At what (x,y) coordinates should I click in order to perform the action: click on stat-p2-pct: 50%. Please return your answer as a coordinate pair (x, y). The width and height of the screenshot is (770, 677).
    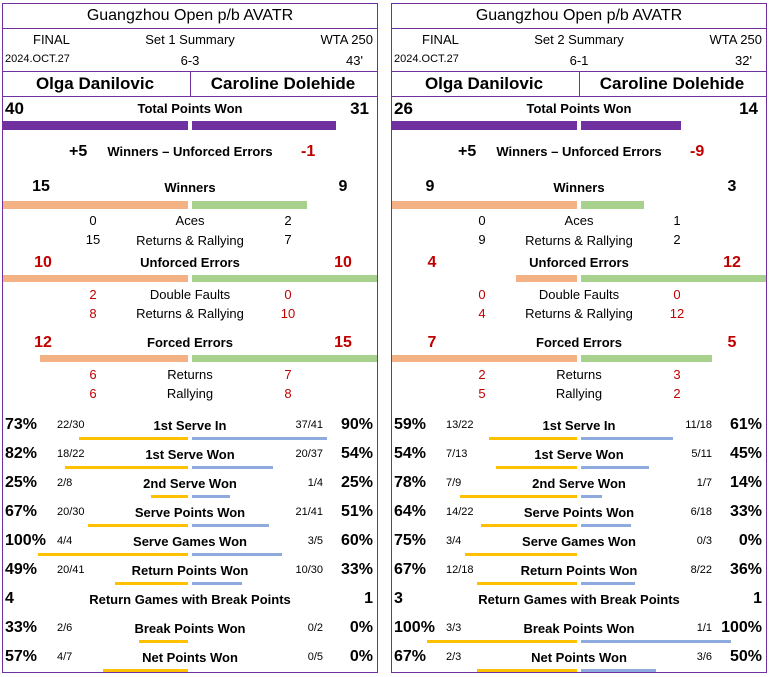
    Looking at the image, I should click on (745, 656).